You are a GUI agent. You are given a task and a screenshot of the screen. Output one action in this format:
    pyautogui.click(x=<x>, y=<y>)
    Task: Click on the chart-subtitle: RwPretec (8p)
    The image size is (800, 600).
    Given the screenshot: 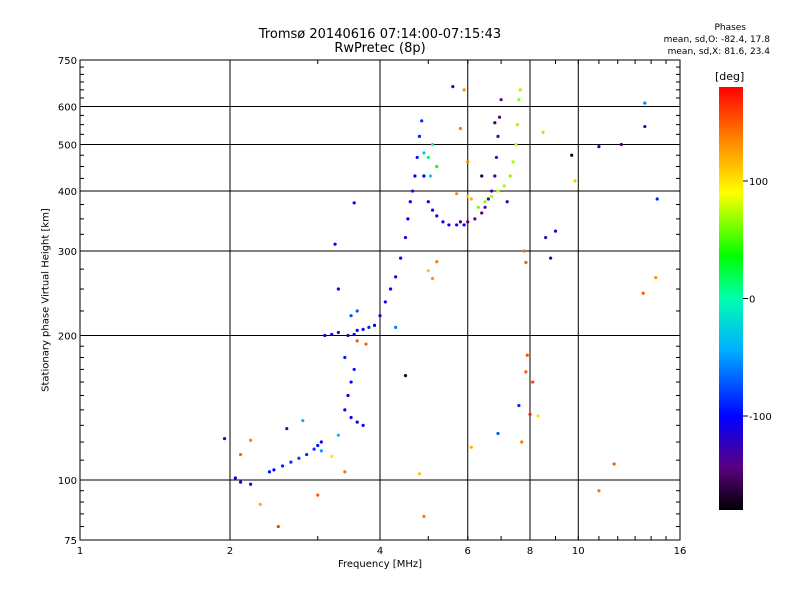 What is the action you would take?
    pyautogui.click(x=380, y=48)
    